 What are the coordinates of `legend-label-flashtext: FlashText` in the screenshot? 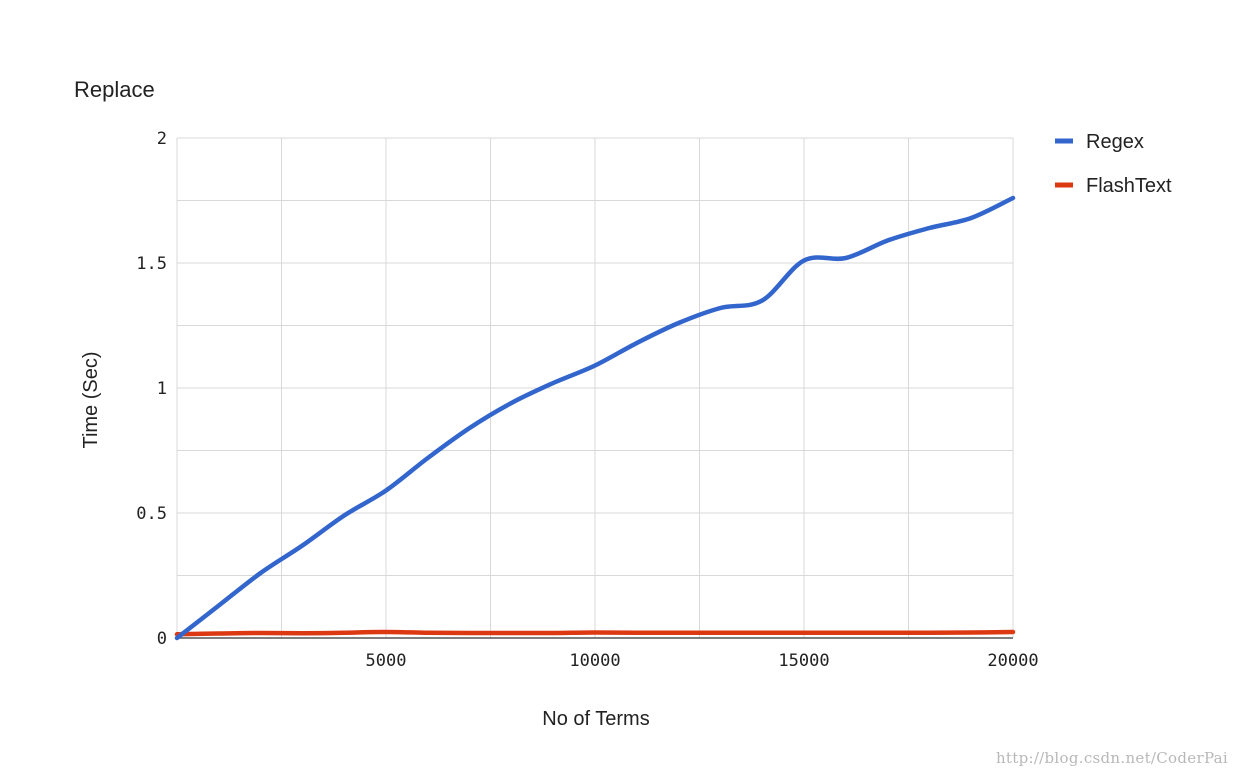 It's located at (1129, 186).